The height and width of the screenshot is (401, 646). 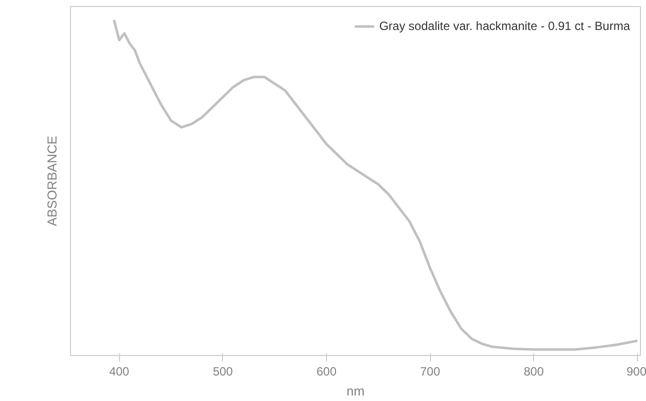 I want to click on x-tick-label: 500, so click(x=223, y=371).